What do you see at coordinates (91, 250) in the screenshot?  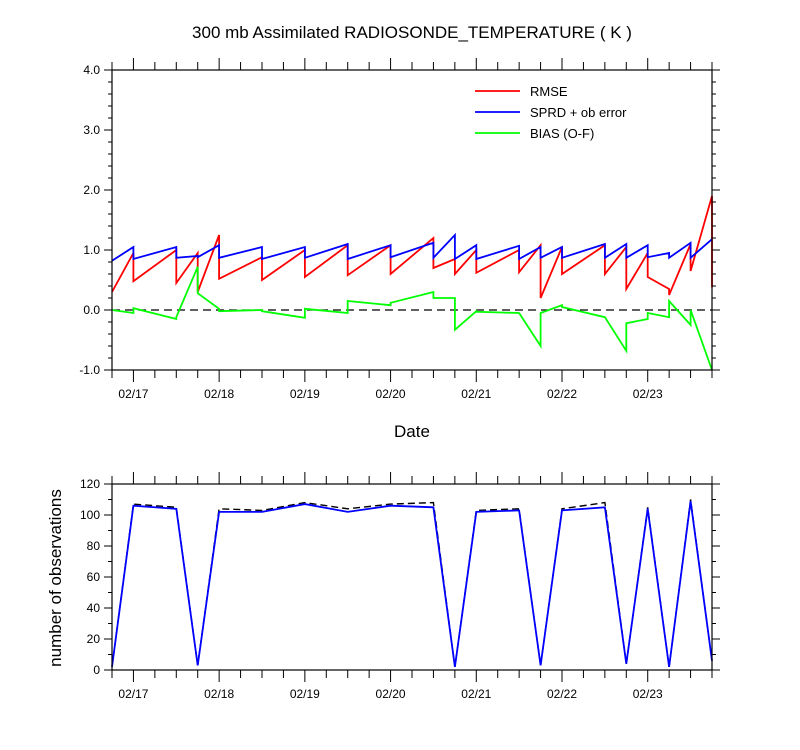 I see `y-tick-label: 1.0` at bounding box center [91, 250].